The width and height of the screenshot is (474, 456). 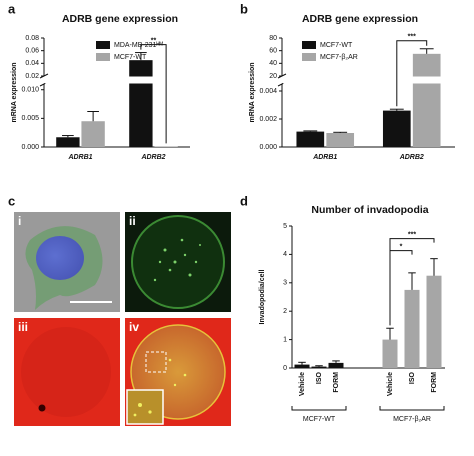 I want to click on y-tick-label: 3, so click(x=285, y=283).